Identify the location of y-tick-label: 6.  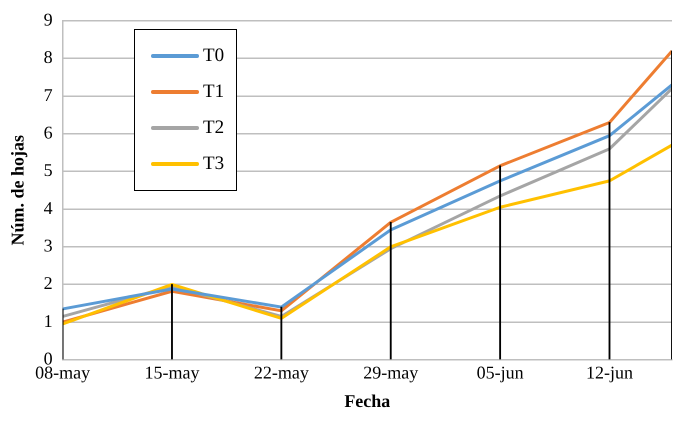
(48, 132).